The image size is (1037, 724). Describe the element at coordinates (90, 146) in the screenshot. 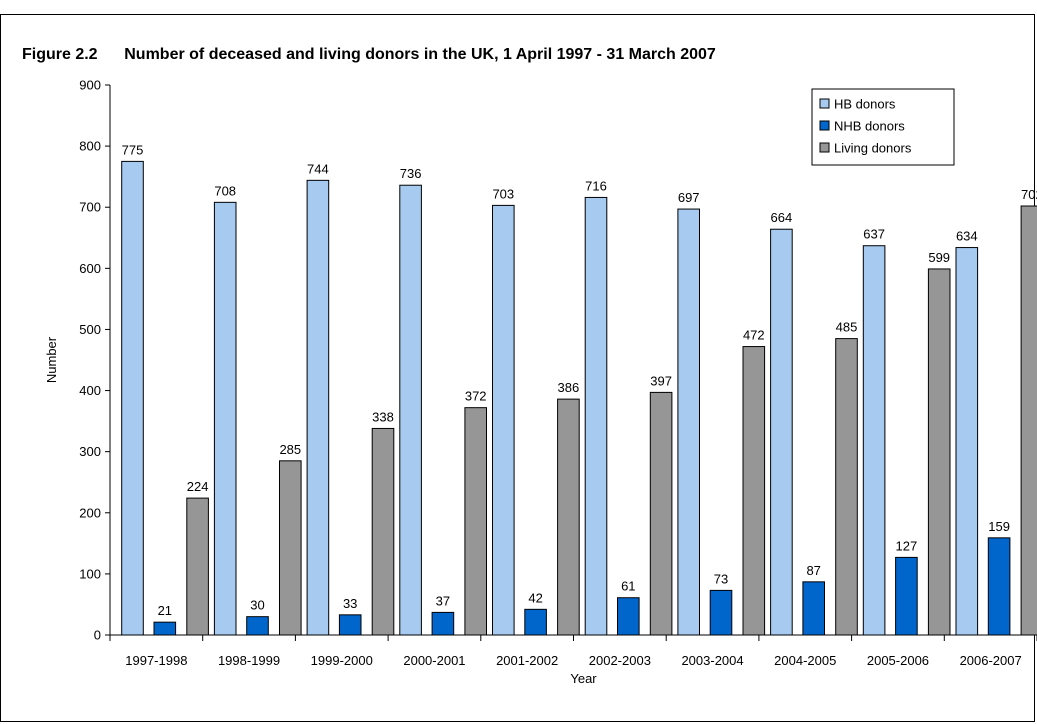

I see `y-tick-label: 800` at that location.